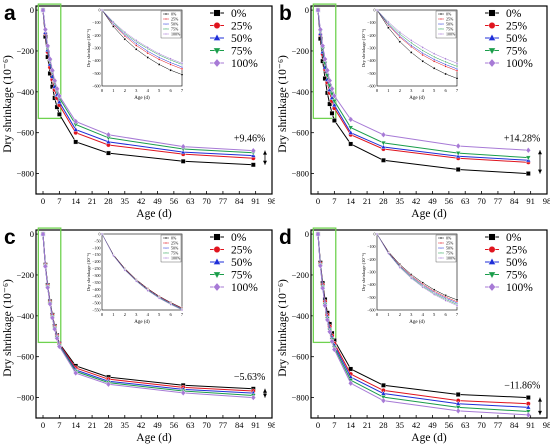 This screenshot has width=550, height=448. What do you see at coordinates (249, 377) in the screenshot?
I see `difference-annotation: −5.63%` at bounding box center [249, 377].